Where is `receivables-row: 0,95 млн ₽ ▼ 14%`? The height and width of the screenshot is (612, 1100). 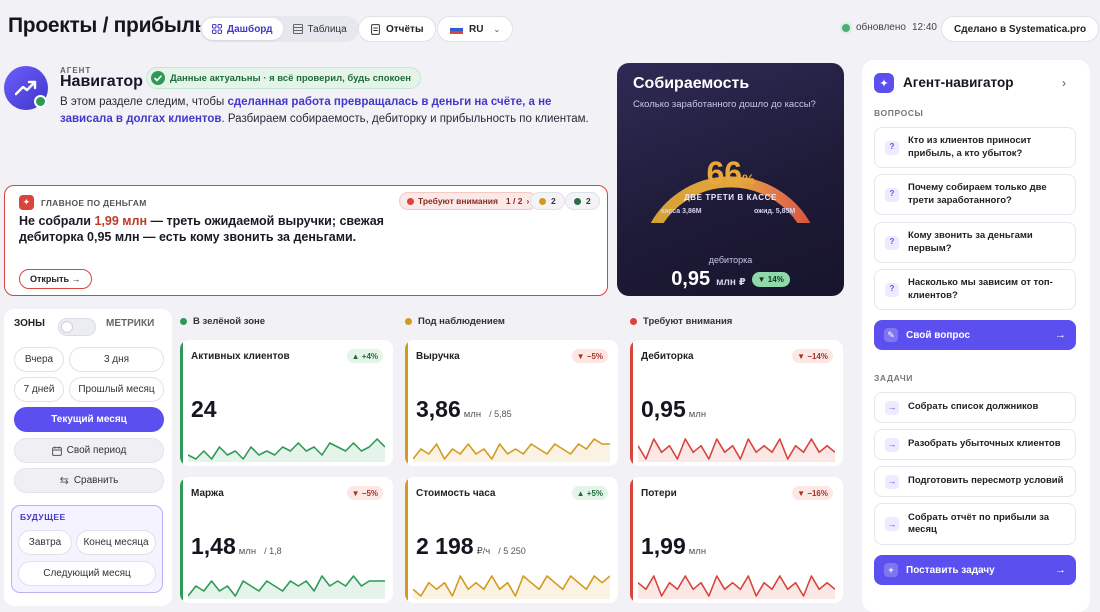
receivables-row: 0,95 млн ₽ ▼ 14% is located at coordinates (730, 279).